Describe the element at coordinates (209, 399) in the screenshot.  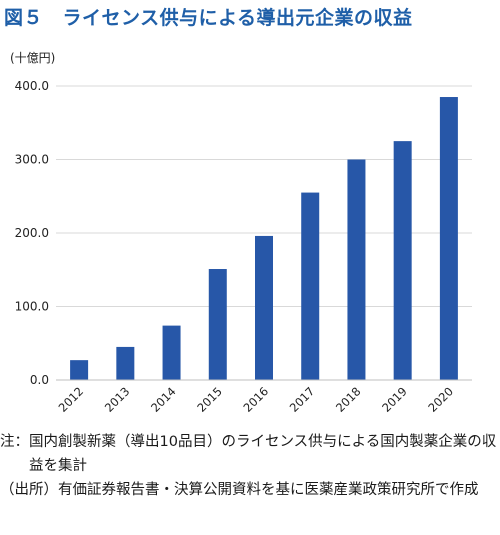
I see `x-tick-label: 2015` at that location.